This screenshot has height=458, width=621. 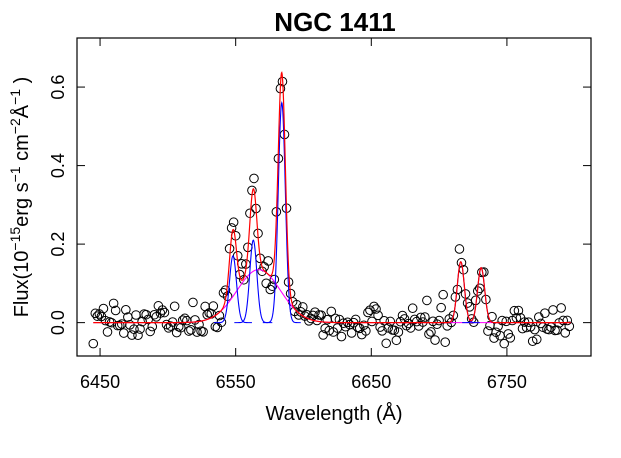 I want to click on y-label-exp4: −1, so click(x=15, y=97).